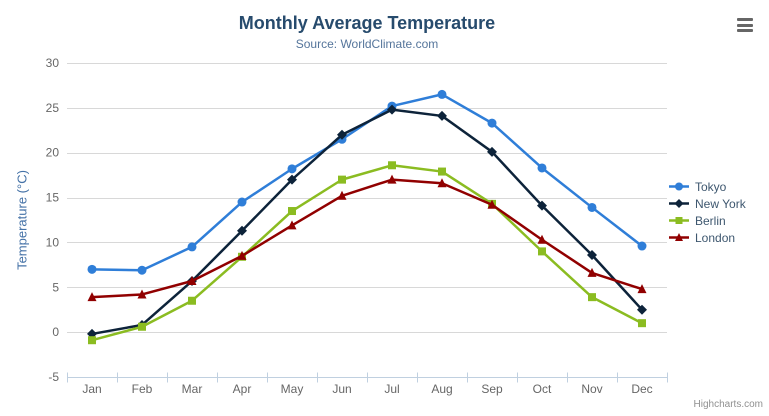  Describe the element at coordinates (679, 220) in the screenshot. I see `legend-marker-square-icon` at that location.